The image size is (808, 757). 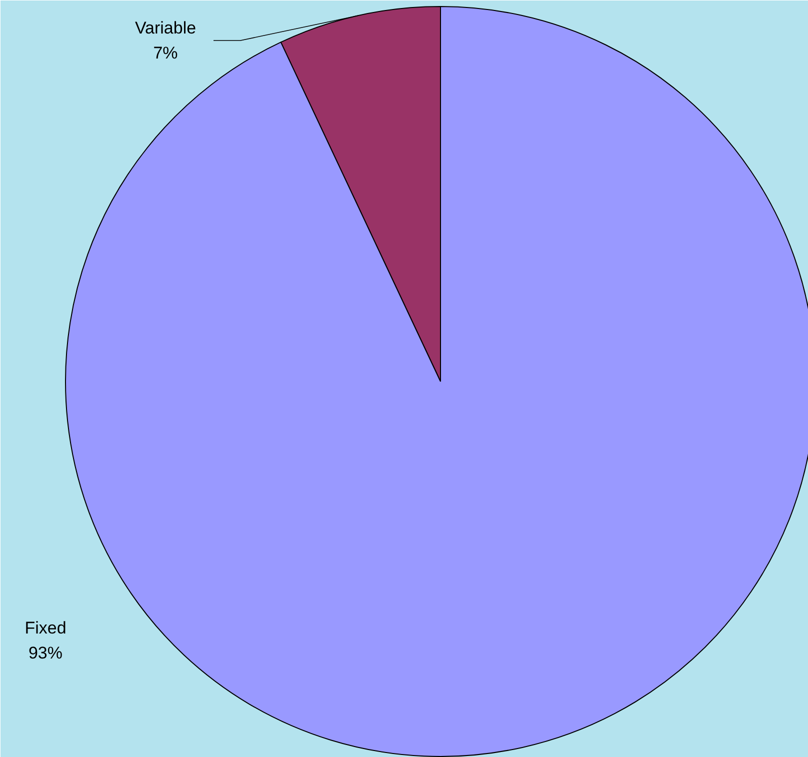 What do you see at coordinates (165, 52) in the screenshot?
I see `data-label: 7%` at bounding box center [165, 52].